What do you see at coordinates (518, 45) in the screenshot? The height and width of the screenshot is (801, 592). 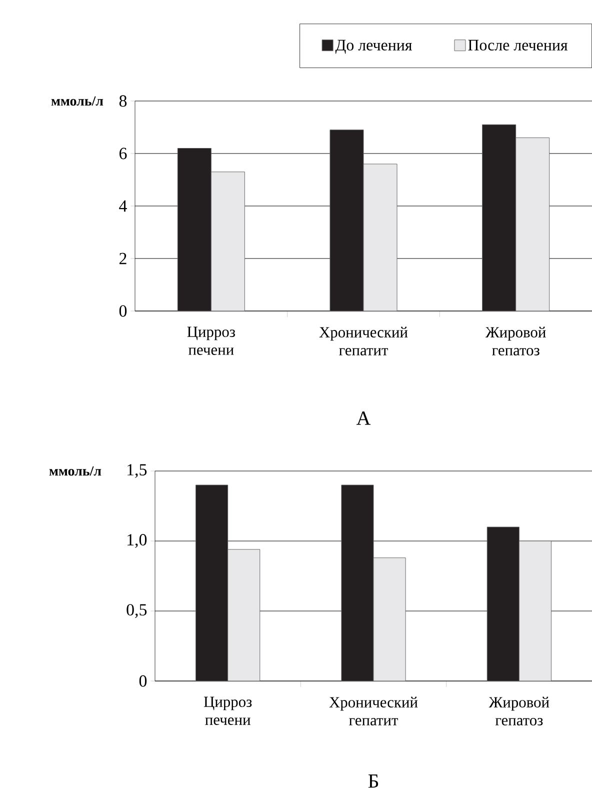 I see `legend-label: После лечения` at bounding box center [518, 45].